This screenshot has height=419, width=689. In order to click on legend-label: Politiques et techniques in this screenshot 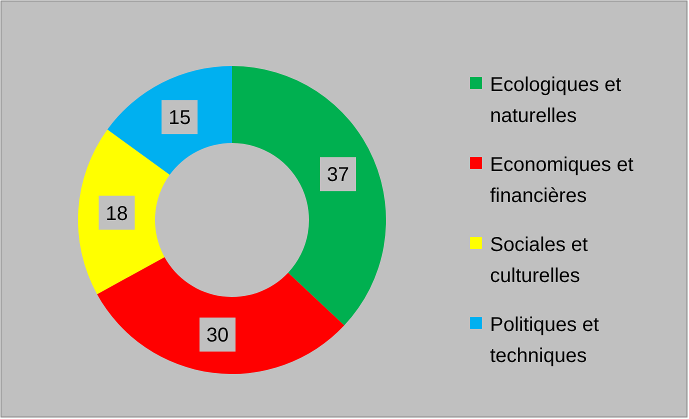, I will do `click(545, 340)`.